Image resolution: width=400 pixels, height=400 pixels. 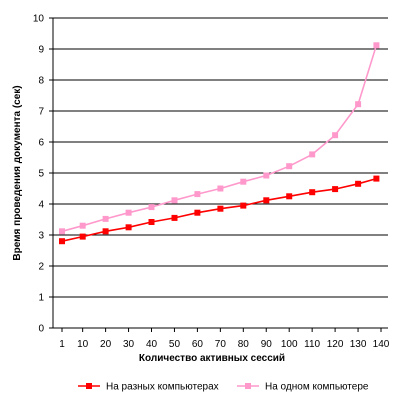 I want to click on y-tick-label: 5, so click(x=41, y=174).